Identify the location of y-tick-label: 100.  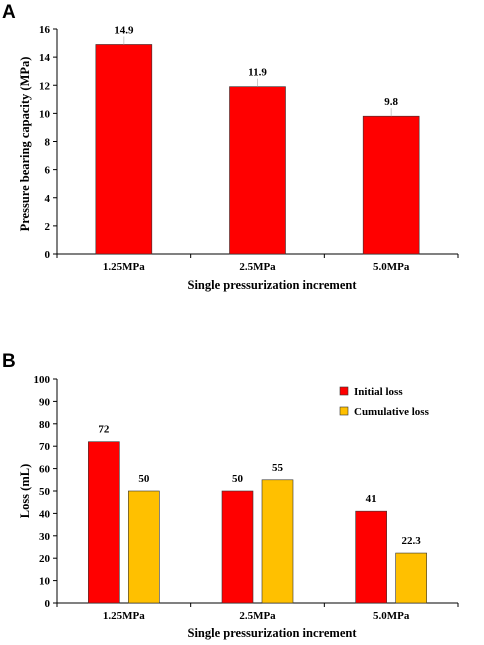
(42, 380).